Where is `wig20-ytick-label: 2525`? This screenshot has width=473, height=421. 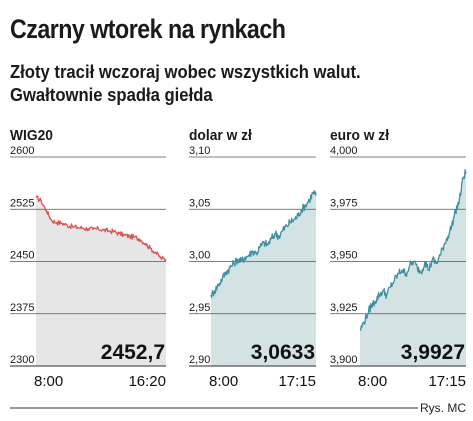 wig20-ytick-label: 2525 is located at coordinates (22, 203).